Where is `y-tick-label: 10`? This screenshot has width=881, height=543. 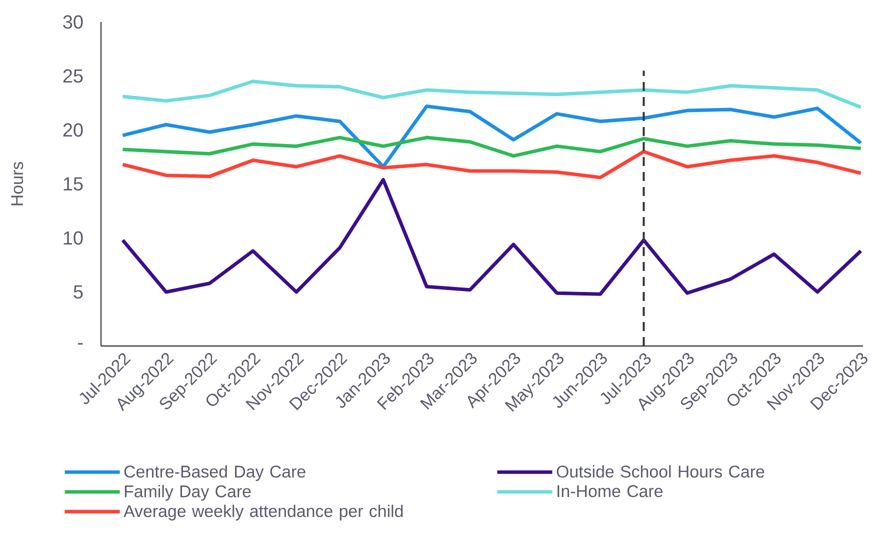
y-tick-label: 10 is located at coordinates (73, 238).